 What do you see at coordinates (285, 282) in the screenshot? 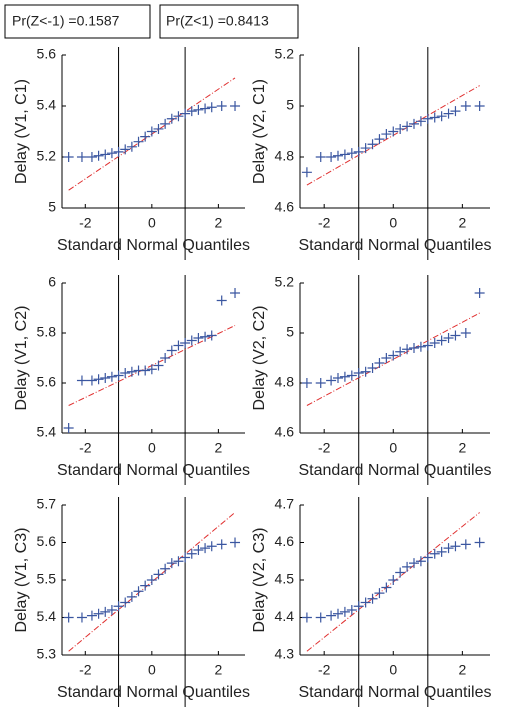
I see `y-tick-label: 5.2` at bounding box center [285, 282].